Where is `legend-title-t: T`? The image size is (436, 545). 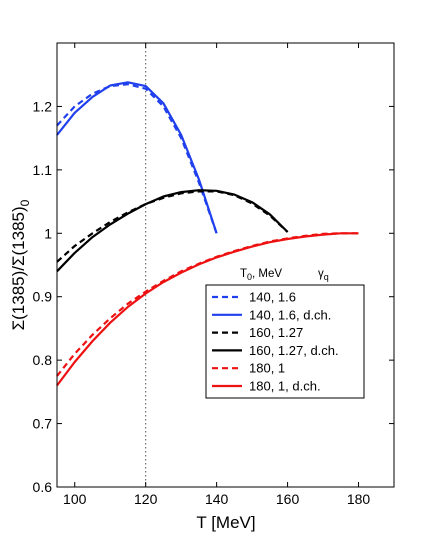 legend-title-t: T is located at coordinates (243, 274).